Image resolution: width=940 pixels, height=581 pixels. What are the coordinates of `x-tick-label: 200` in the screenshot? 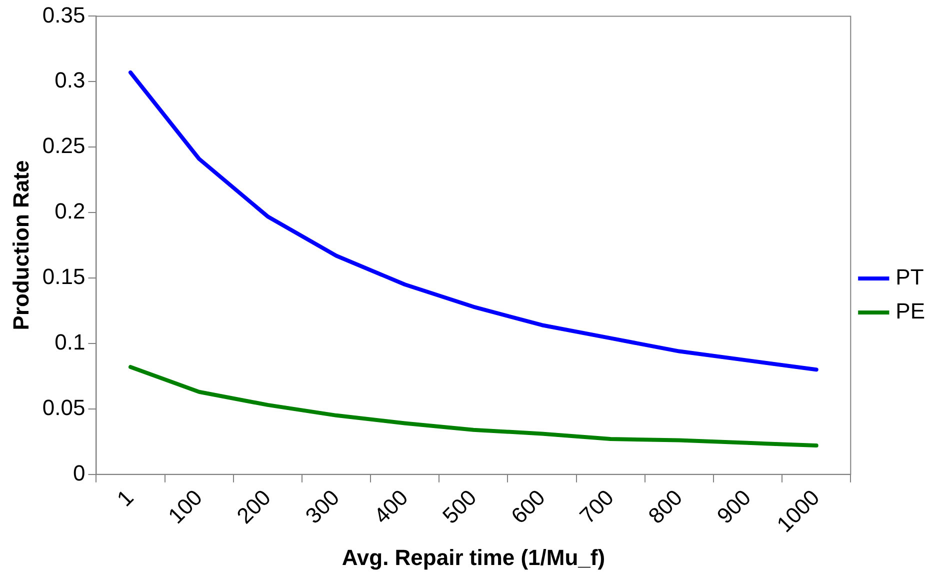 It's located at (254, 506).